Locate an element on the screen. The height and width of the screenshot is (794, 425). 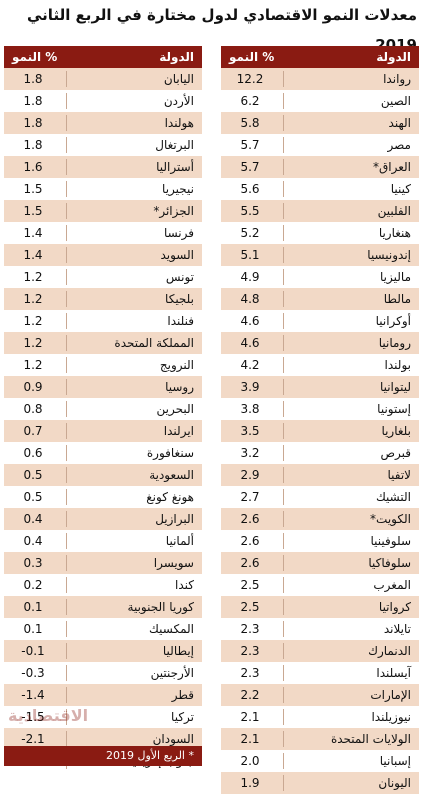
table-row: العراق* 5.7 is located at coordinates (320, 167).